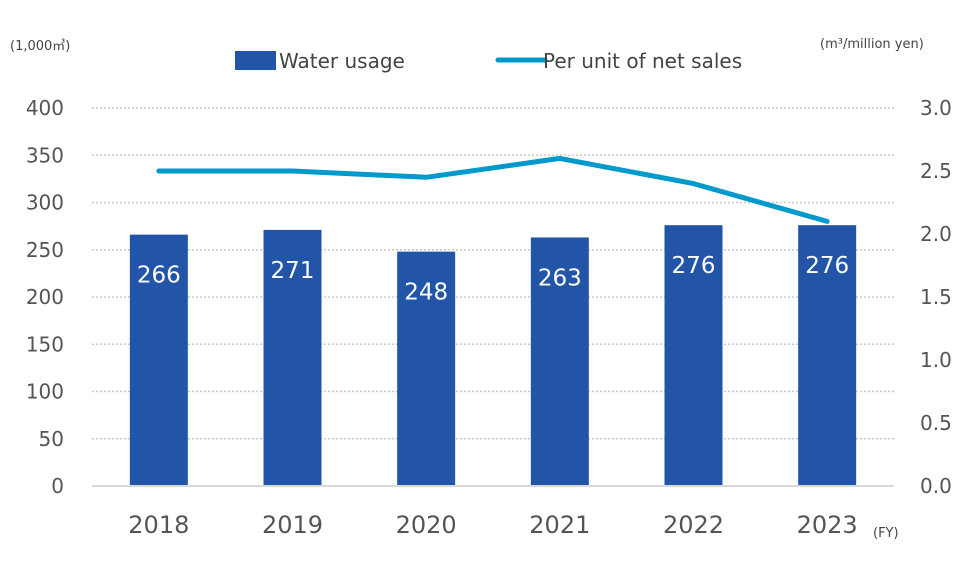 Image resolution: width=974 pixels, height=588 pixels. I want to click on x-tick-label: 2020, so click(426, 525).